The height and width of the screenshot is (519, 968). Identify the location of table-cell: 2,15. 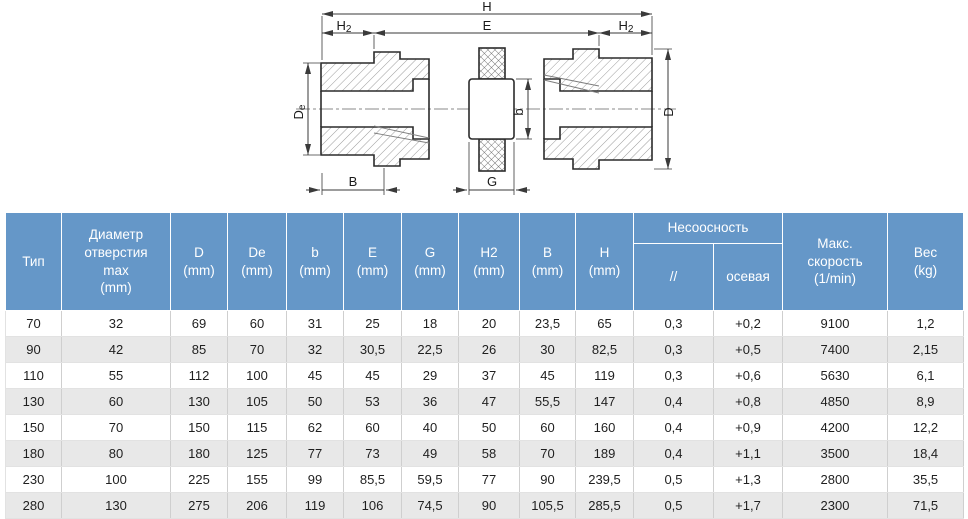
(926, 349).